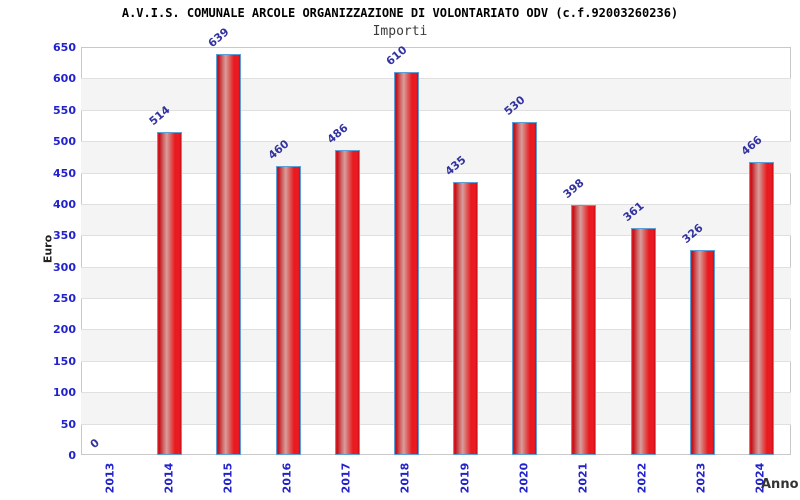  Describe the element at coordinates (48, 249) in the screenshot. I see `y-axis-title: Euro` at that location.